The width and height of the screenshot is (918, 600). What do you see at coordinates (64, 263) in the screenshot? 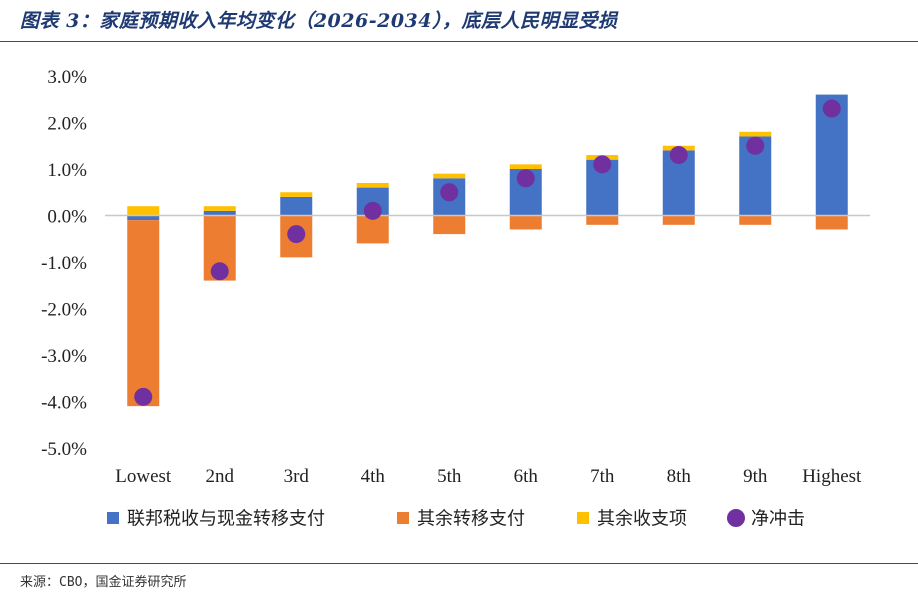
I see `y-tick-label: -1.0%` at bounding box center [64, 263].